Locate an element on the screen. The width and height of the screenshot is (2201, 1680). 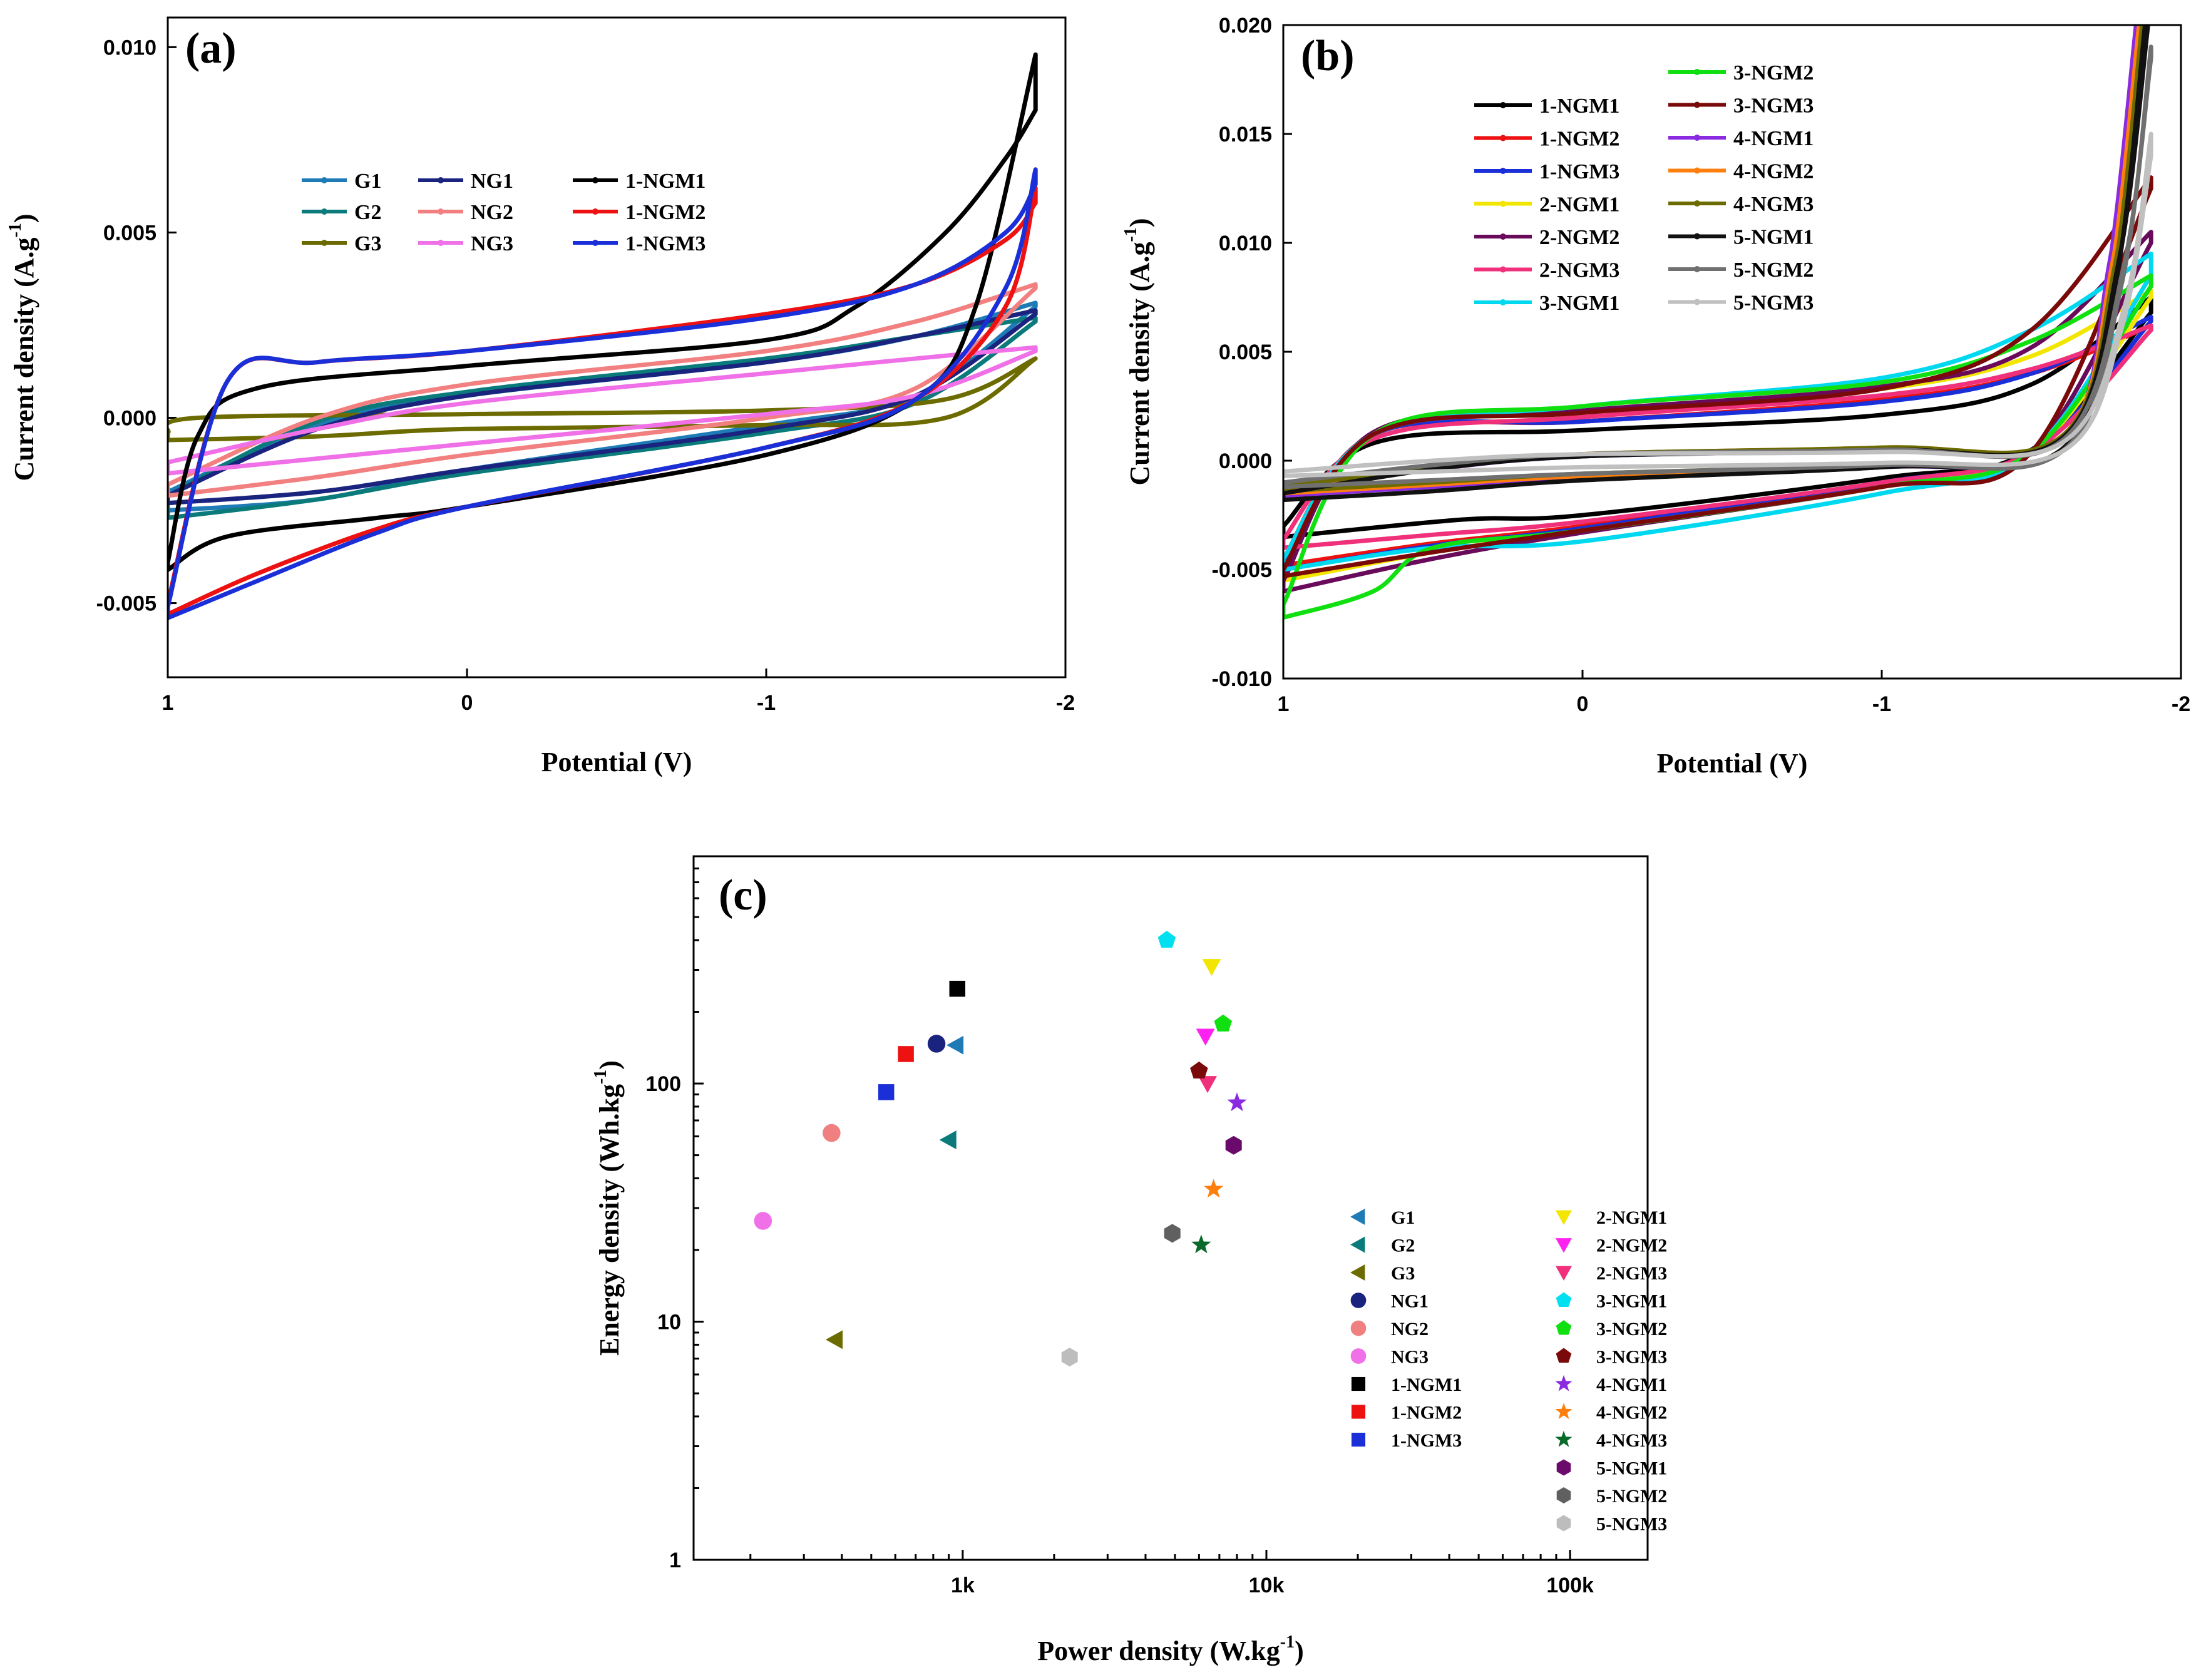
panel-c-legend-item-4-ngm3: 4-NGM3 is located at coordinates (1611, 1440).